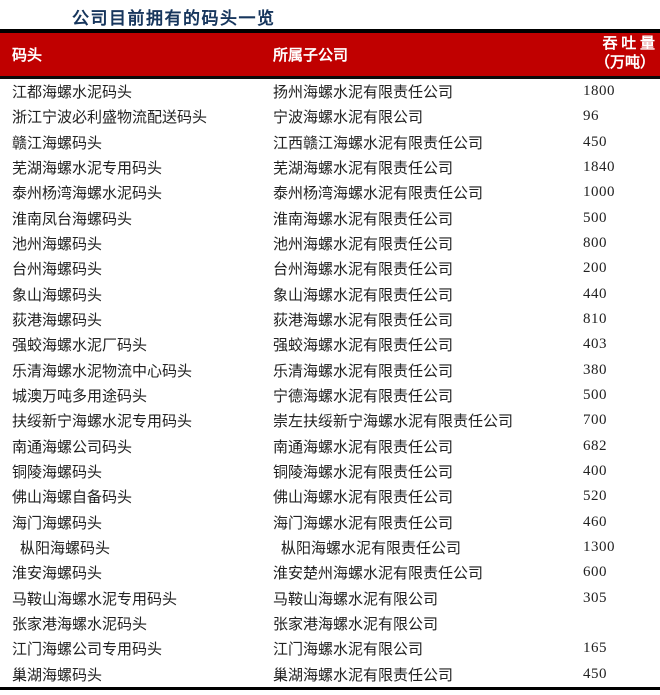 This screenshot has height=695, width=660. What do you see at coordinates (595, 572) in the screenshot?
I see `throughput-value-cell: 600` at bounding box center [595, 572].